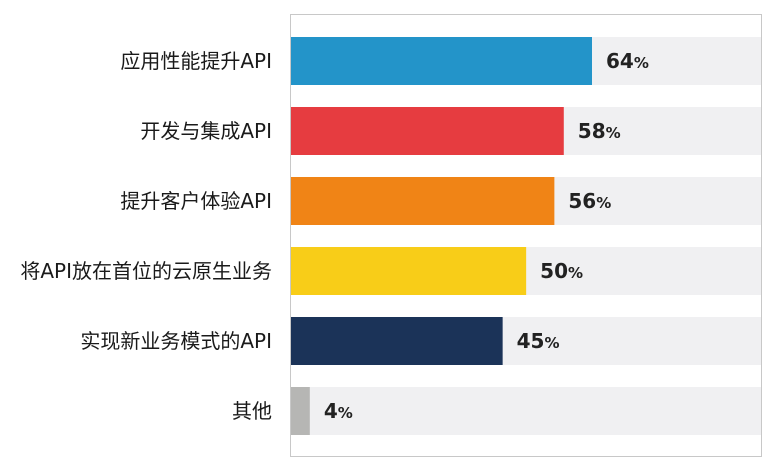 The image size is (774, 471). I want to click on value-label: 56%, so click(589, 201).